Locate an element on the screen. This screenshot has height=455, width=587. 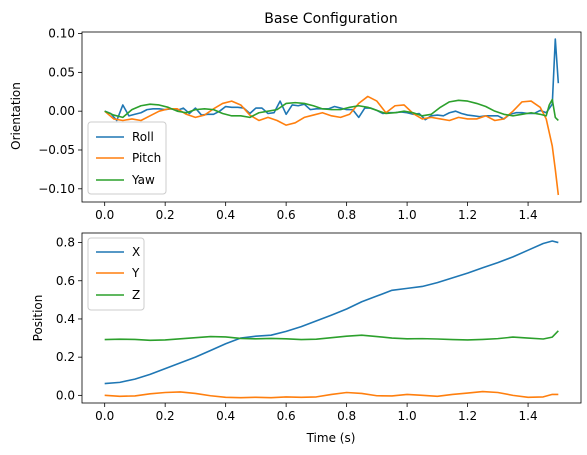
y-tick-label: 0.00 is located at coordinates (61, 111).